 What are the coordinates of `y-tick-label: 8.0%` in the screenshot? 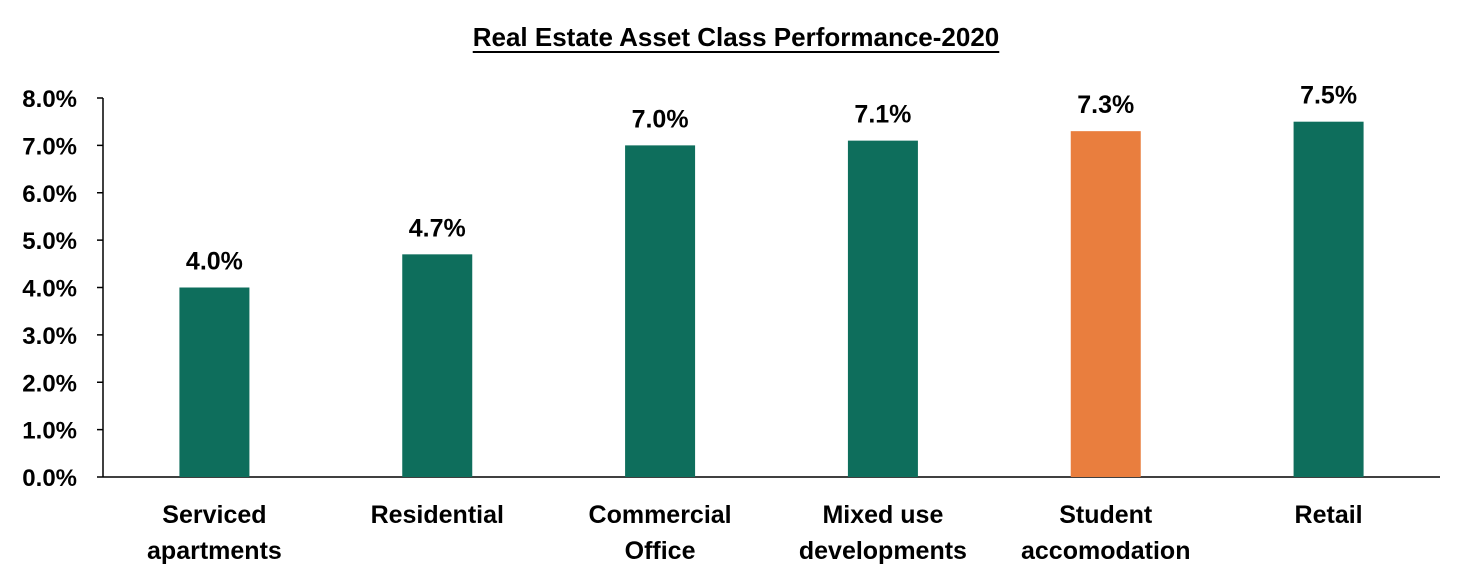 It's located at (49, 99).